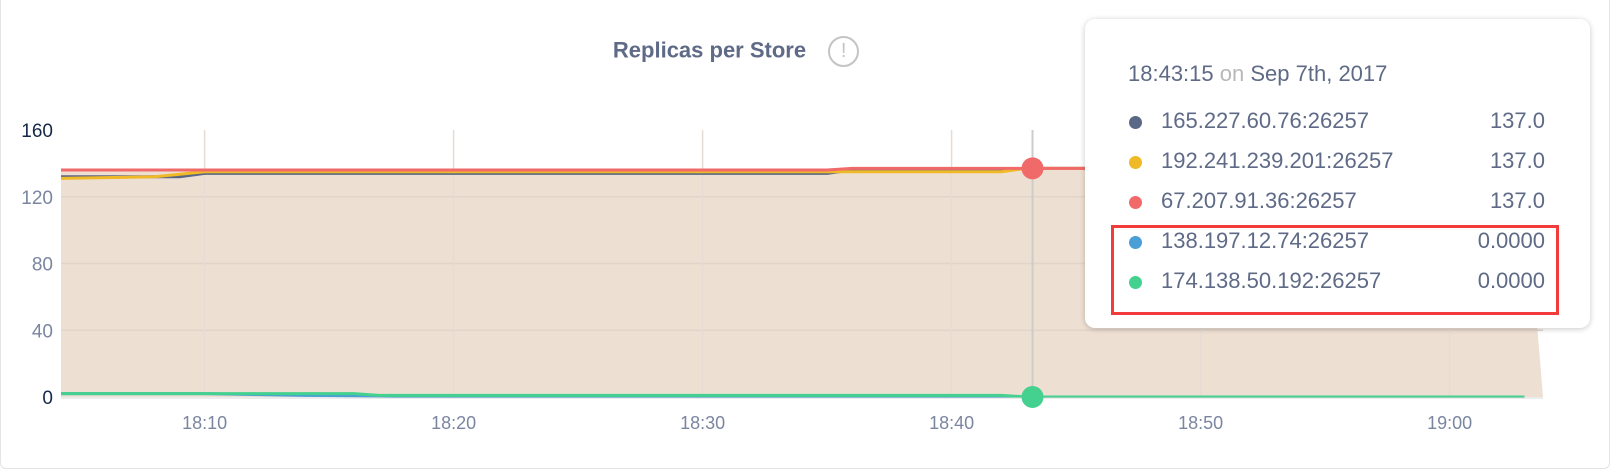  I want to click on tooltip-date: Sep 7th, 2017, so click(1319, 73).